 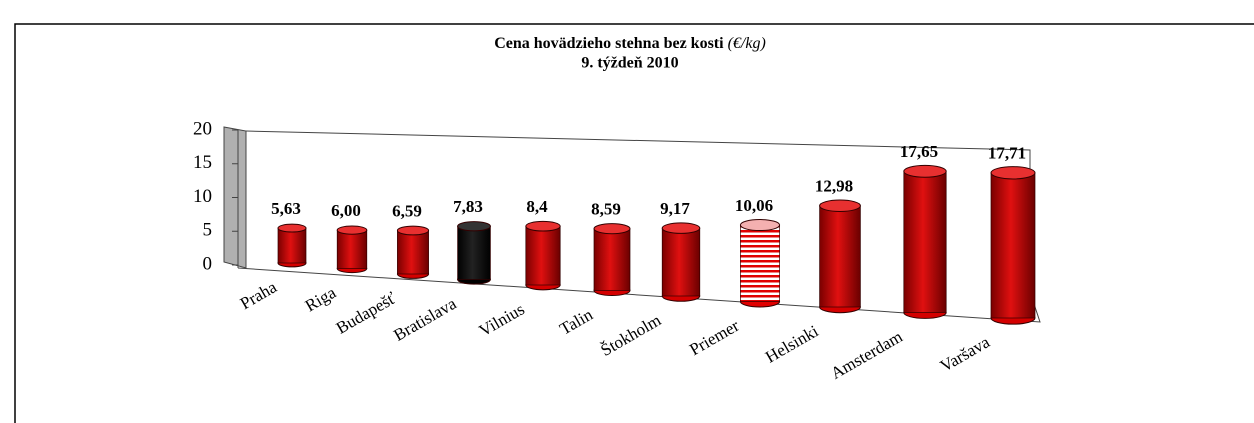 I want to click on value-label: 6,59, so click(x=407, y=210).